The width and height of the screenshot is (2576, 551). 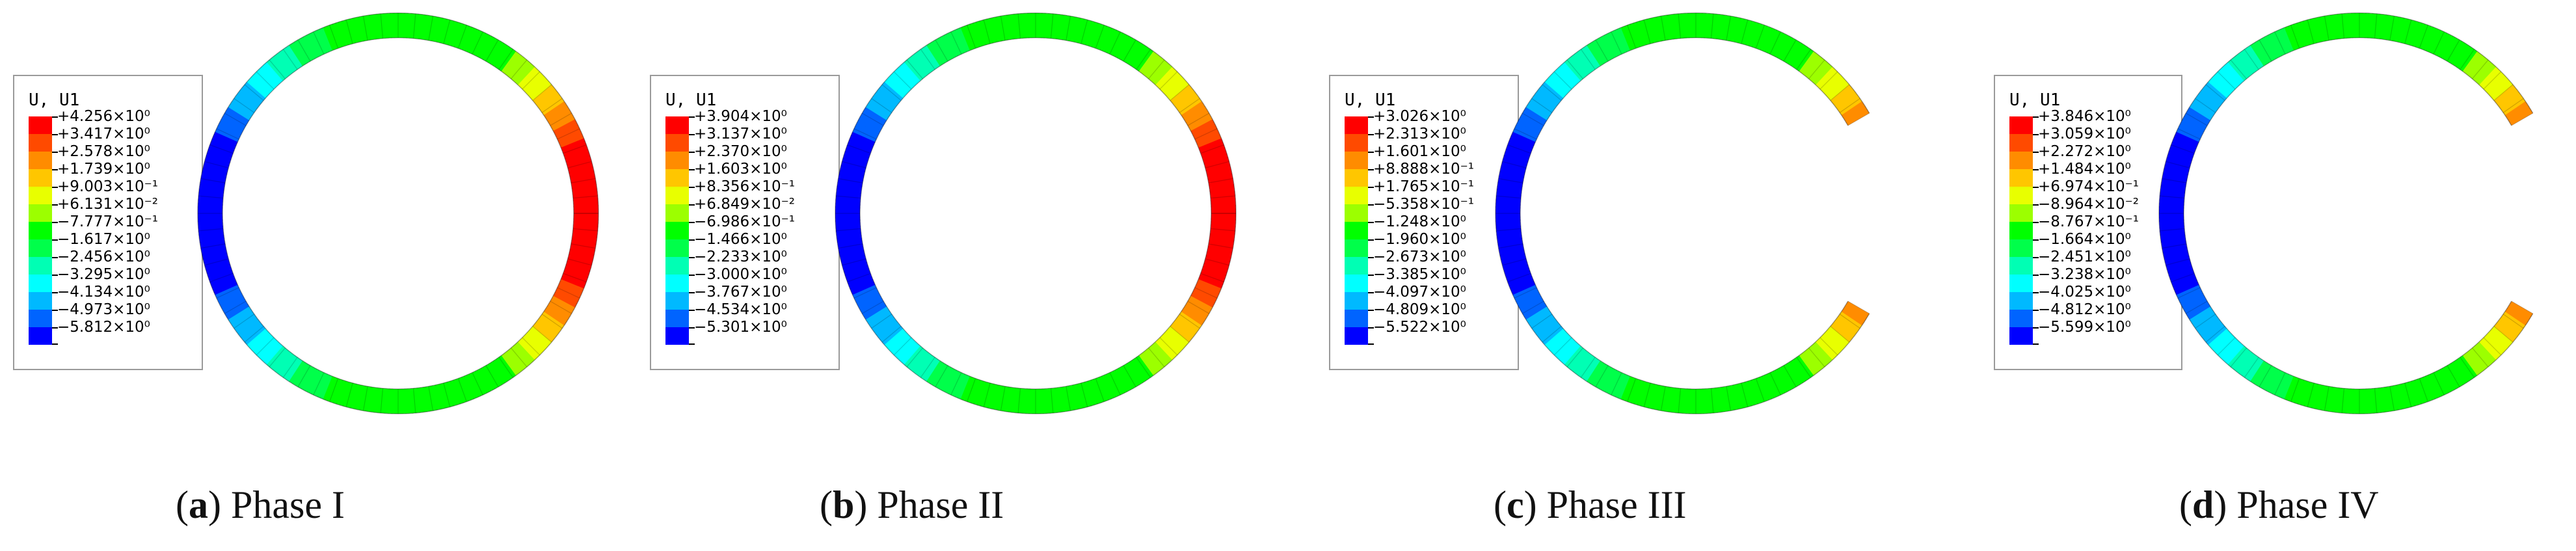 I want to click on legend-tick-label: +3.417×10⁰, so click(x=103, y=134).